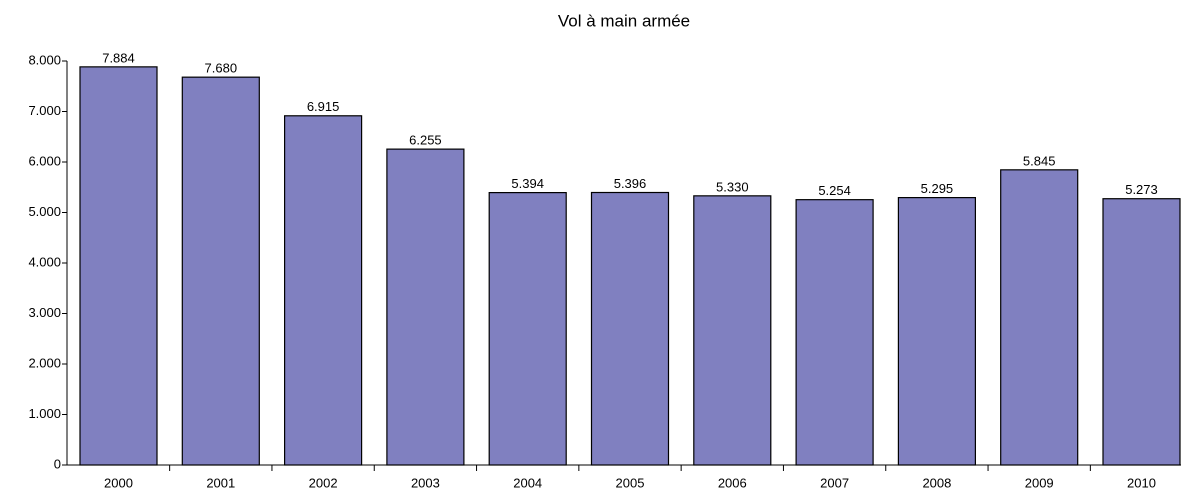  I want to click on y-tick-label: 3.000, so click(44, 312).